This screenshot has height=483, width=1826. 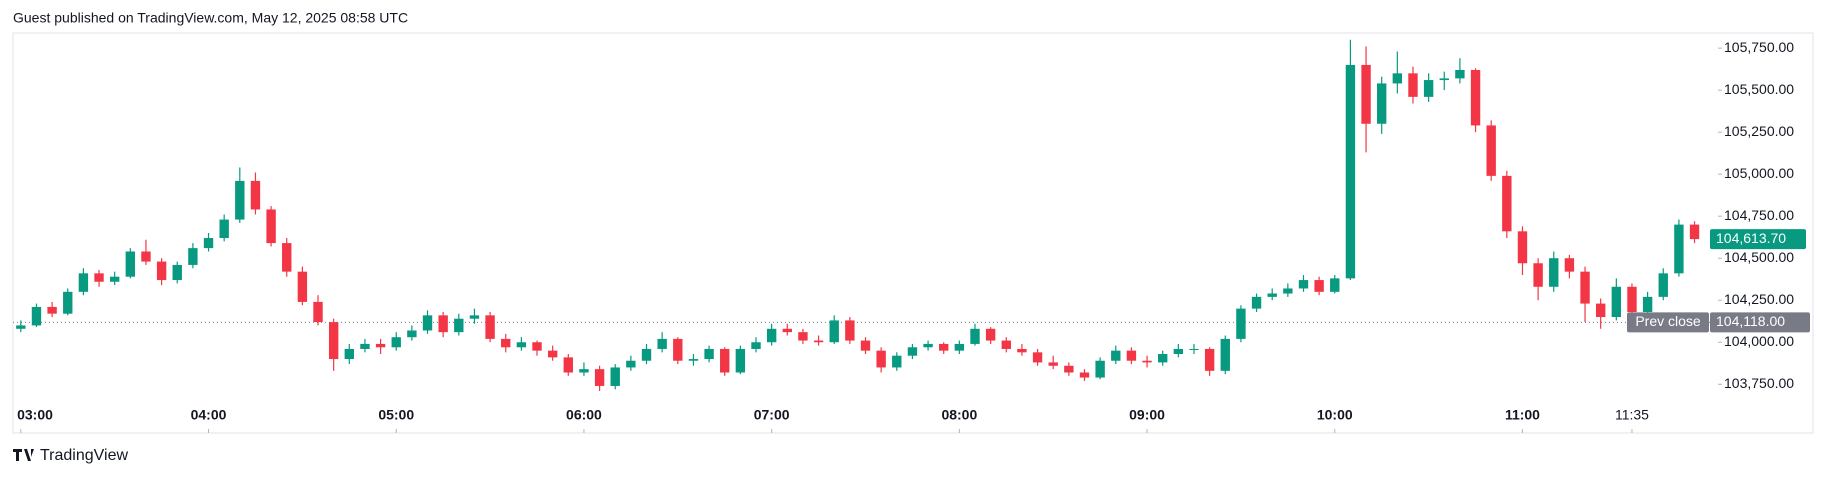 What do you see at coordinates (1750, 321) in the screenshot?
I see `prev-close-label: 104,118.00` at bounding box center [1750, 321].